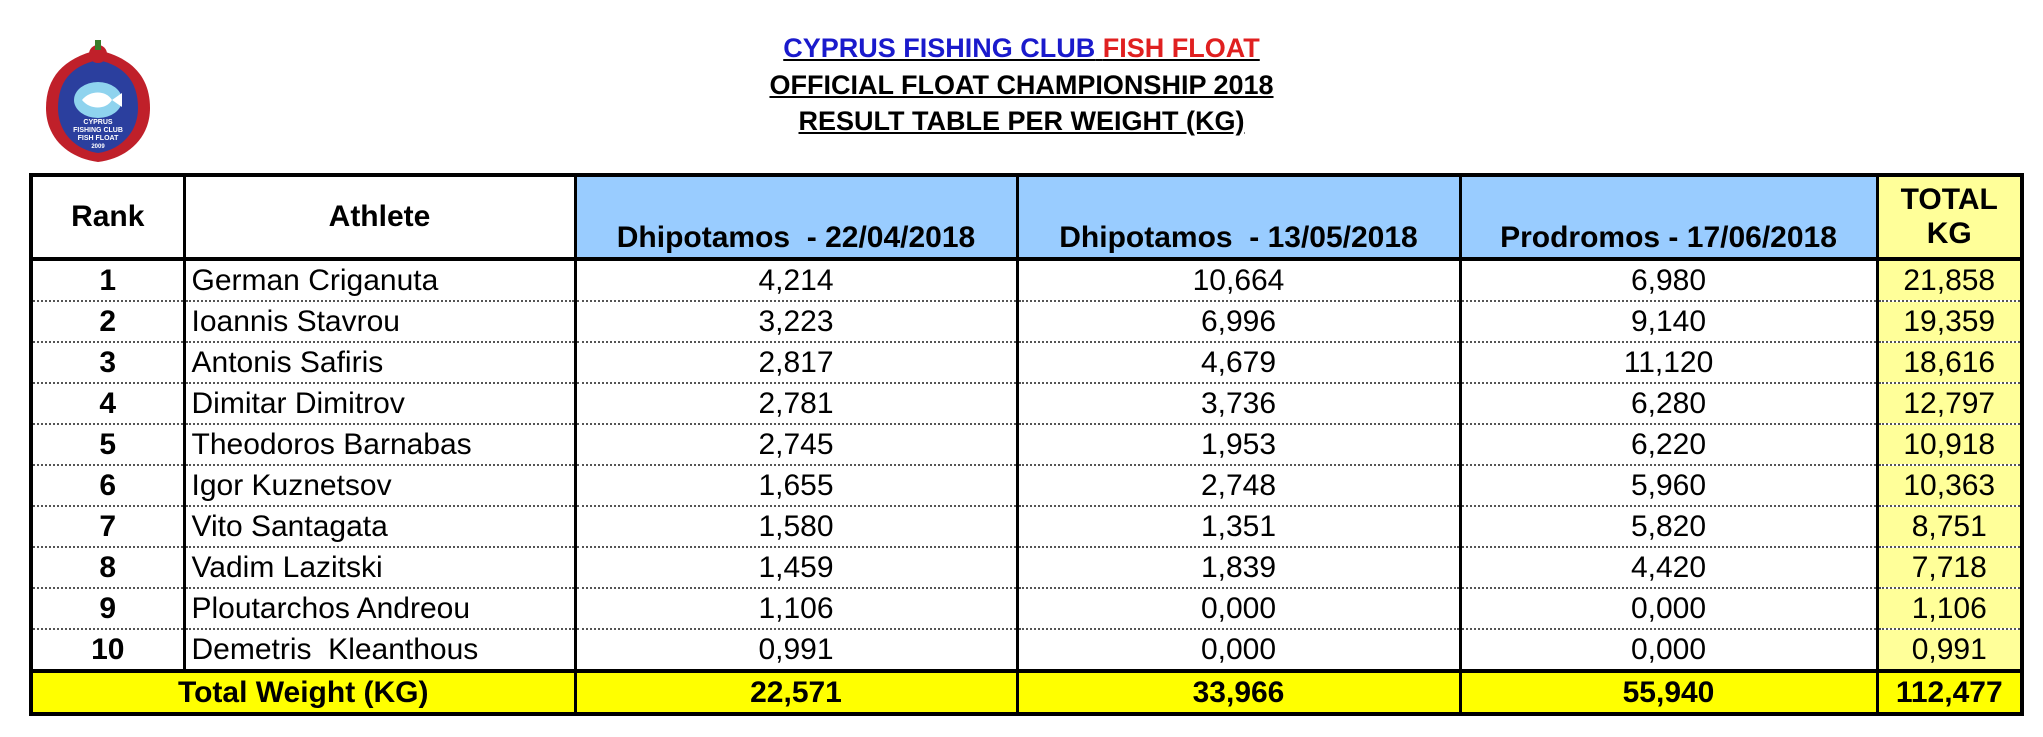 This screenshot has width=2043, height=737. What do you see at coordinates (796, 486) in the screenshot?
I see `table-cell: 1,655` at bounding box center [796, 486].